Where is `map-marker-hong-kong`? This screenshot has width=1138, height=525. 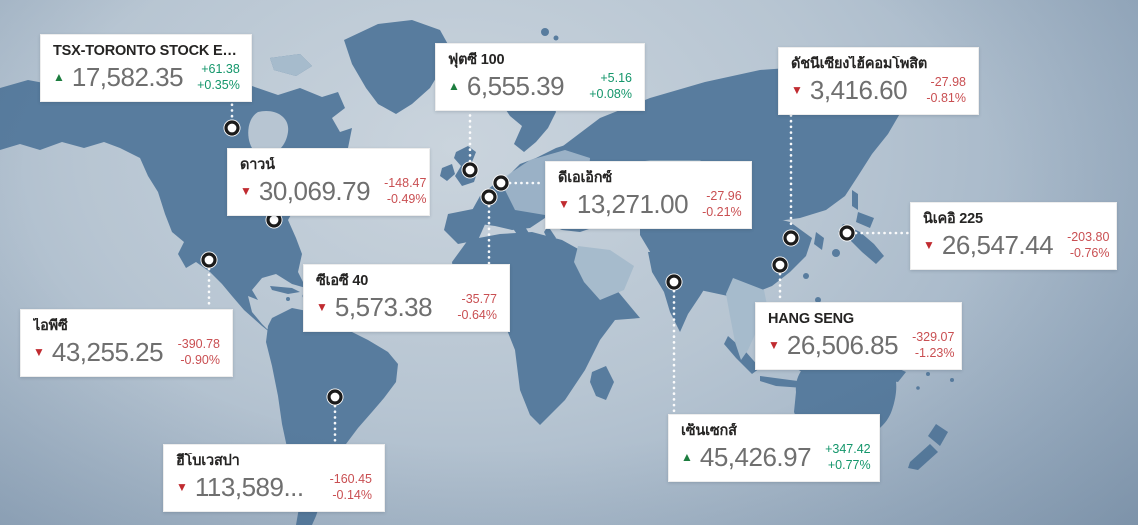 map-marker-hong-kong is located at coordinates (780, 265).